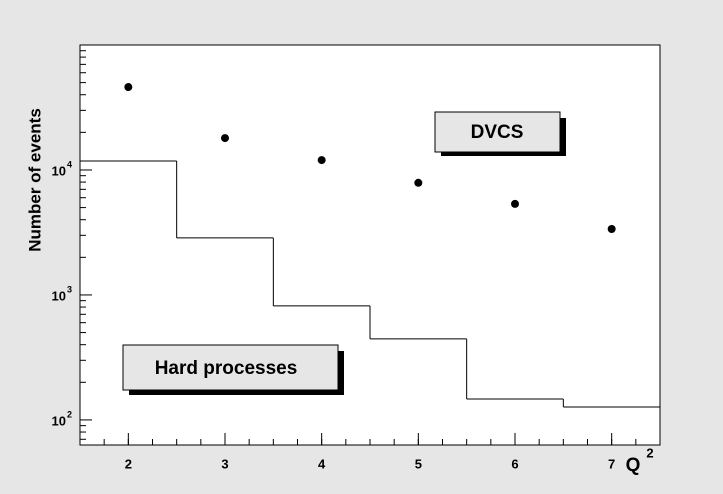 The image size is (723, 494). I want to click on x-tick-label: 7, so click(611, 463).